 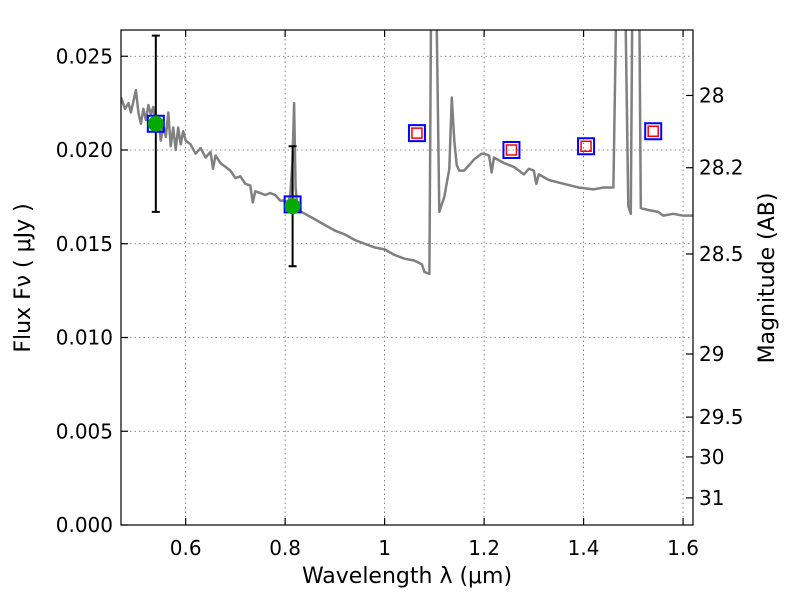 What do you see at coordinates (84, 431) in the screenshot?
I see `y-tick-label: 0.005` at bounding box center [84, 431].